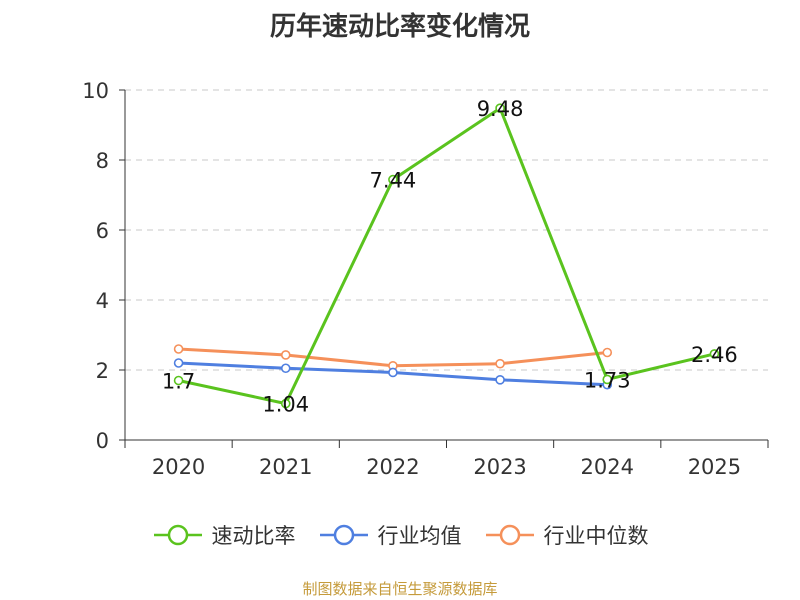 This screenshot has width=800, height=600. I want to click on legend: 速动比率 行业均值 行业中位数, so click(400, 535).